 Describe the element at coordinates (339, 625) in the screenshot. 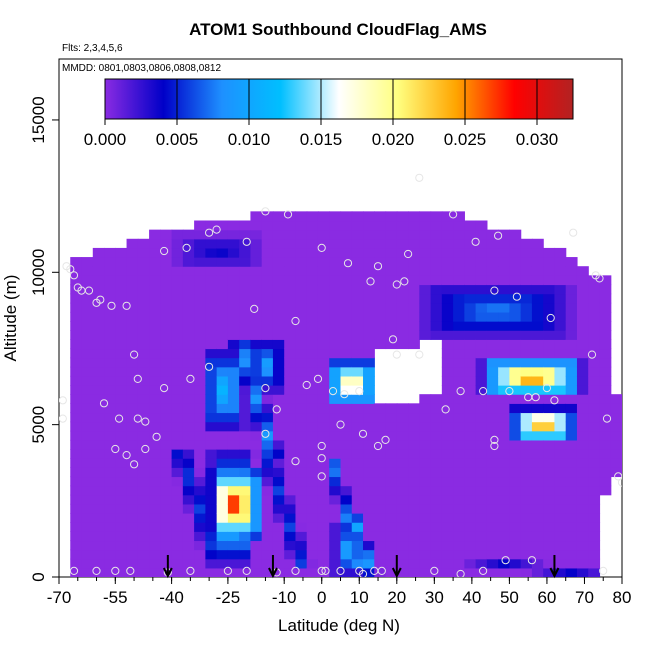

I see `x-axis-label: Latitude (deg N)` at that location.